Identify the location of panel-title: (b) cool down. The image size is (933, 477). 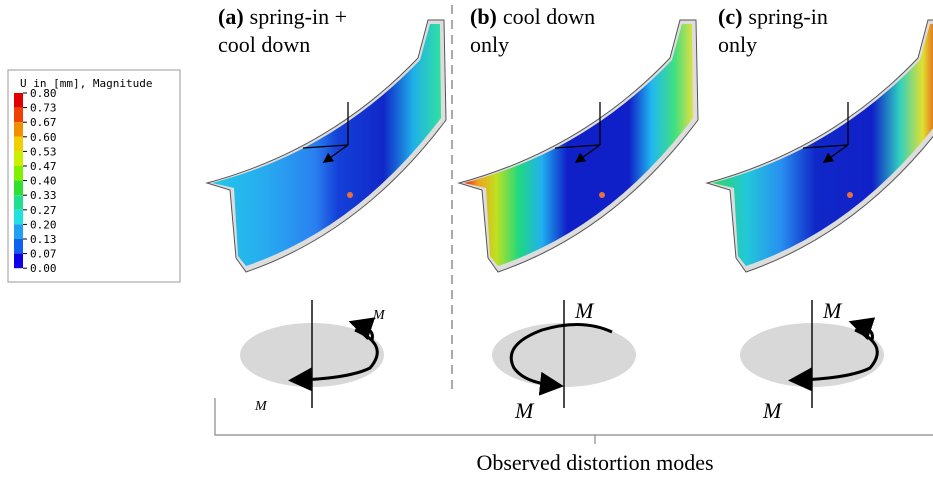
(532, 16).